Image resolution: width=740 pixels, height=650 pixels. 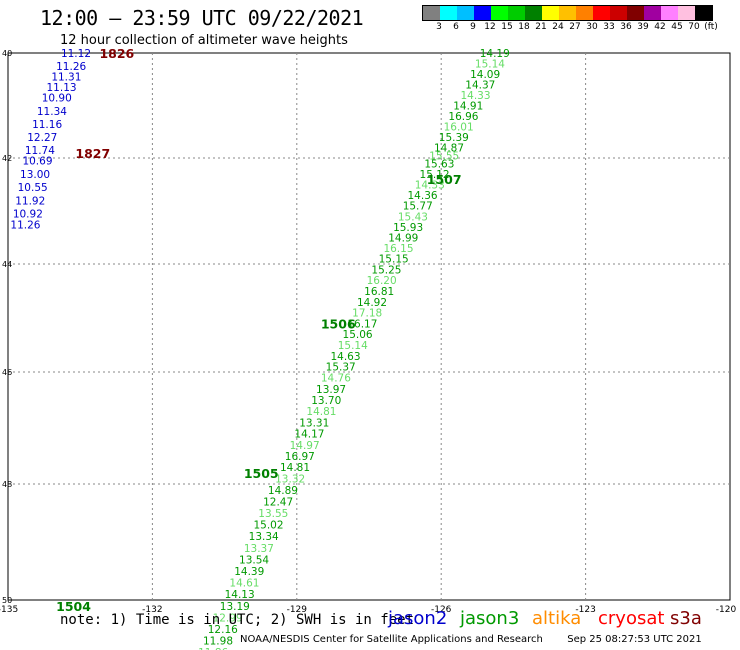 What do you see at coordinates (413, 217) in the screenshot?
I see `wave-height-label: 15.43` at bounding box center [413, 217].